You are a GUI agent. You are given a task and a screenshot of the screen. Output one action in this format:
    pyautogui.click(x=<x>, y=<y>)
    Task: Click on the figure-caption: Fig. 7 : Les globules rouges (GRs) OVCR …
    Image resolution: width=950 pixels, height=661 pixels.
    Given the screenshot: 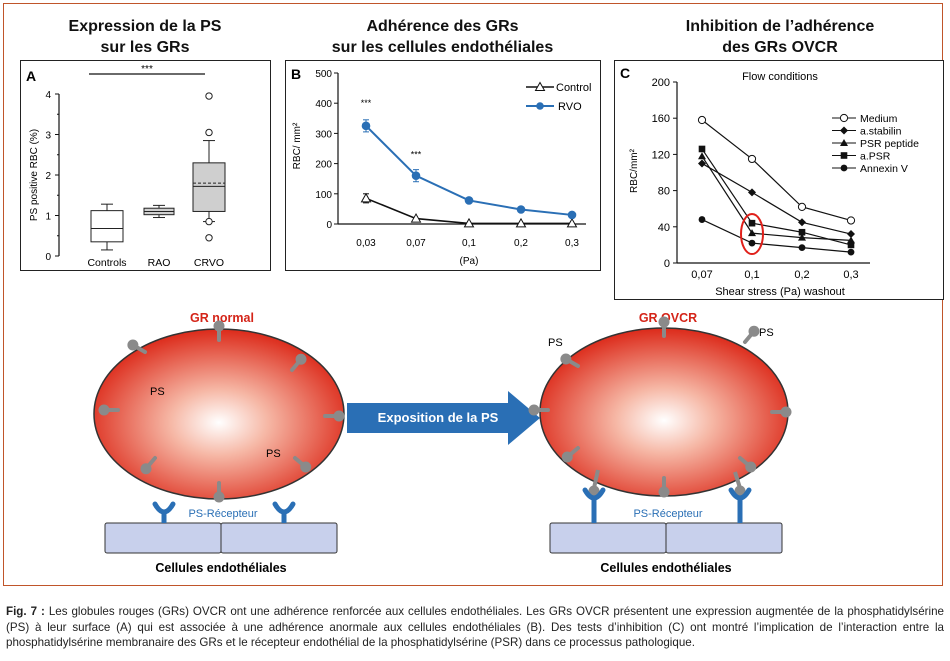 What is the action you would take?
    pyautogui.click(x=475, y=627)
    